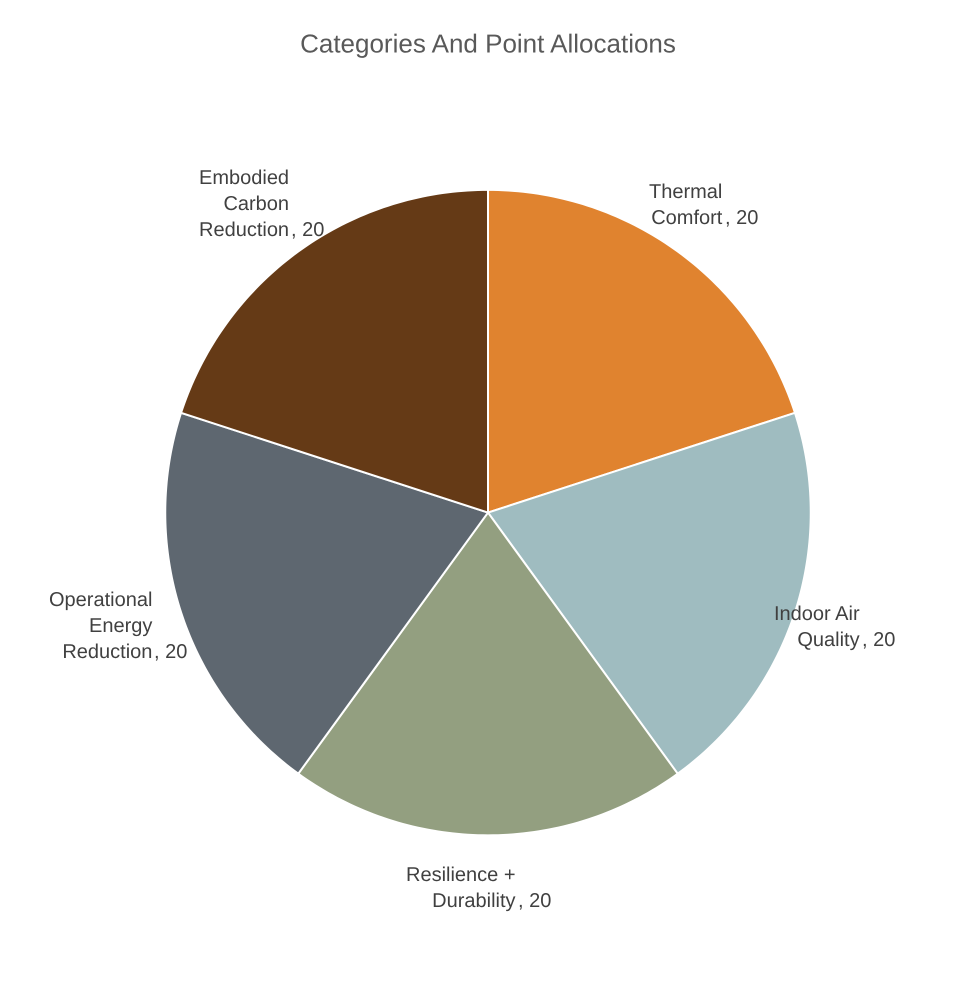 This screenshot has height=981, width=976. Describe the element at coordinates (488, 43) in the screenshot. I see `chart-title: Categories And Point Allocations` at that location.